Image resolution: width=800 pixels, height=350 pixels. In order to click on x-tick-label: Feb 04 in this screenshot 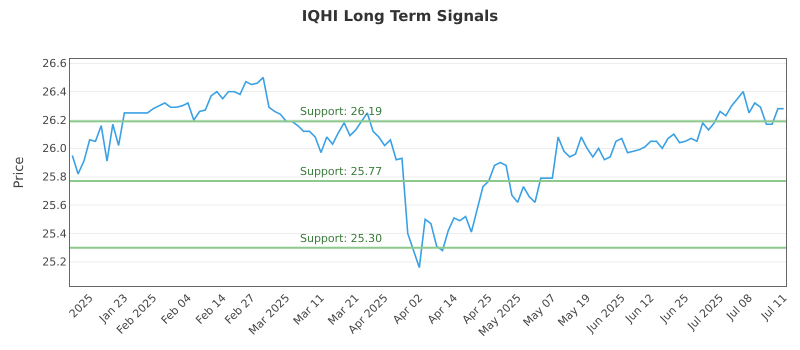, I will do `click(176, 309)`.